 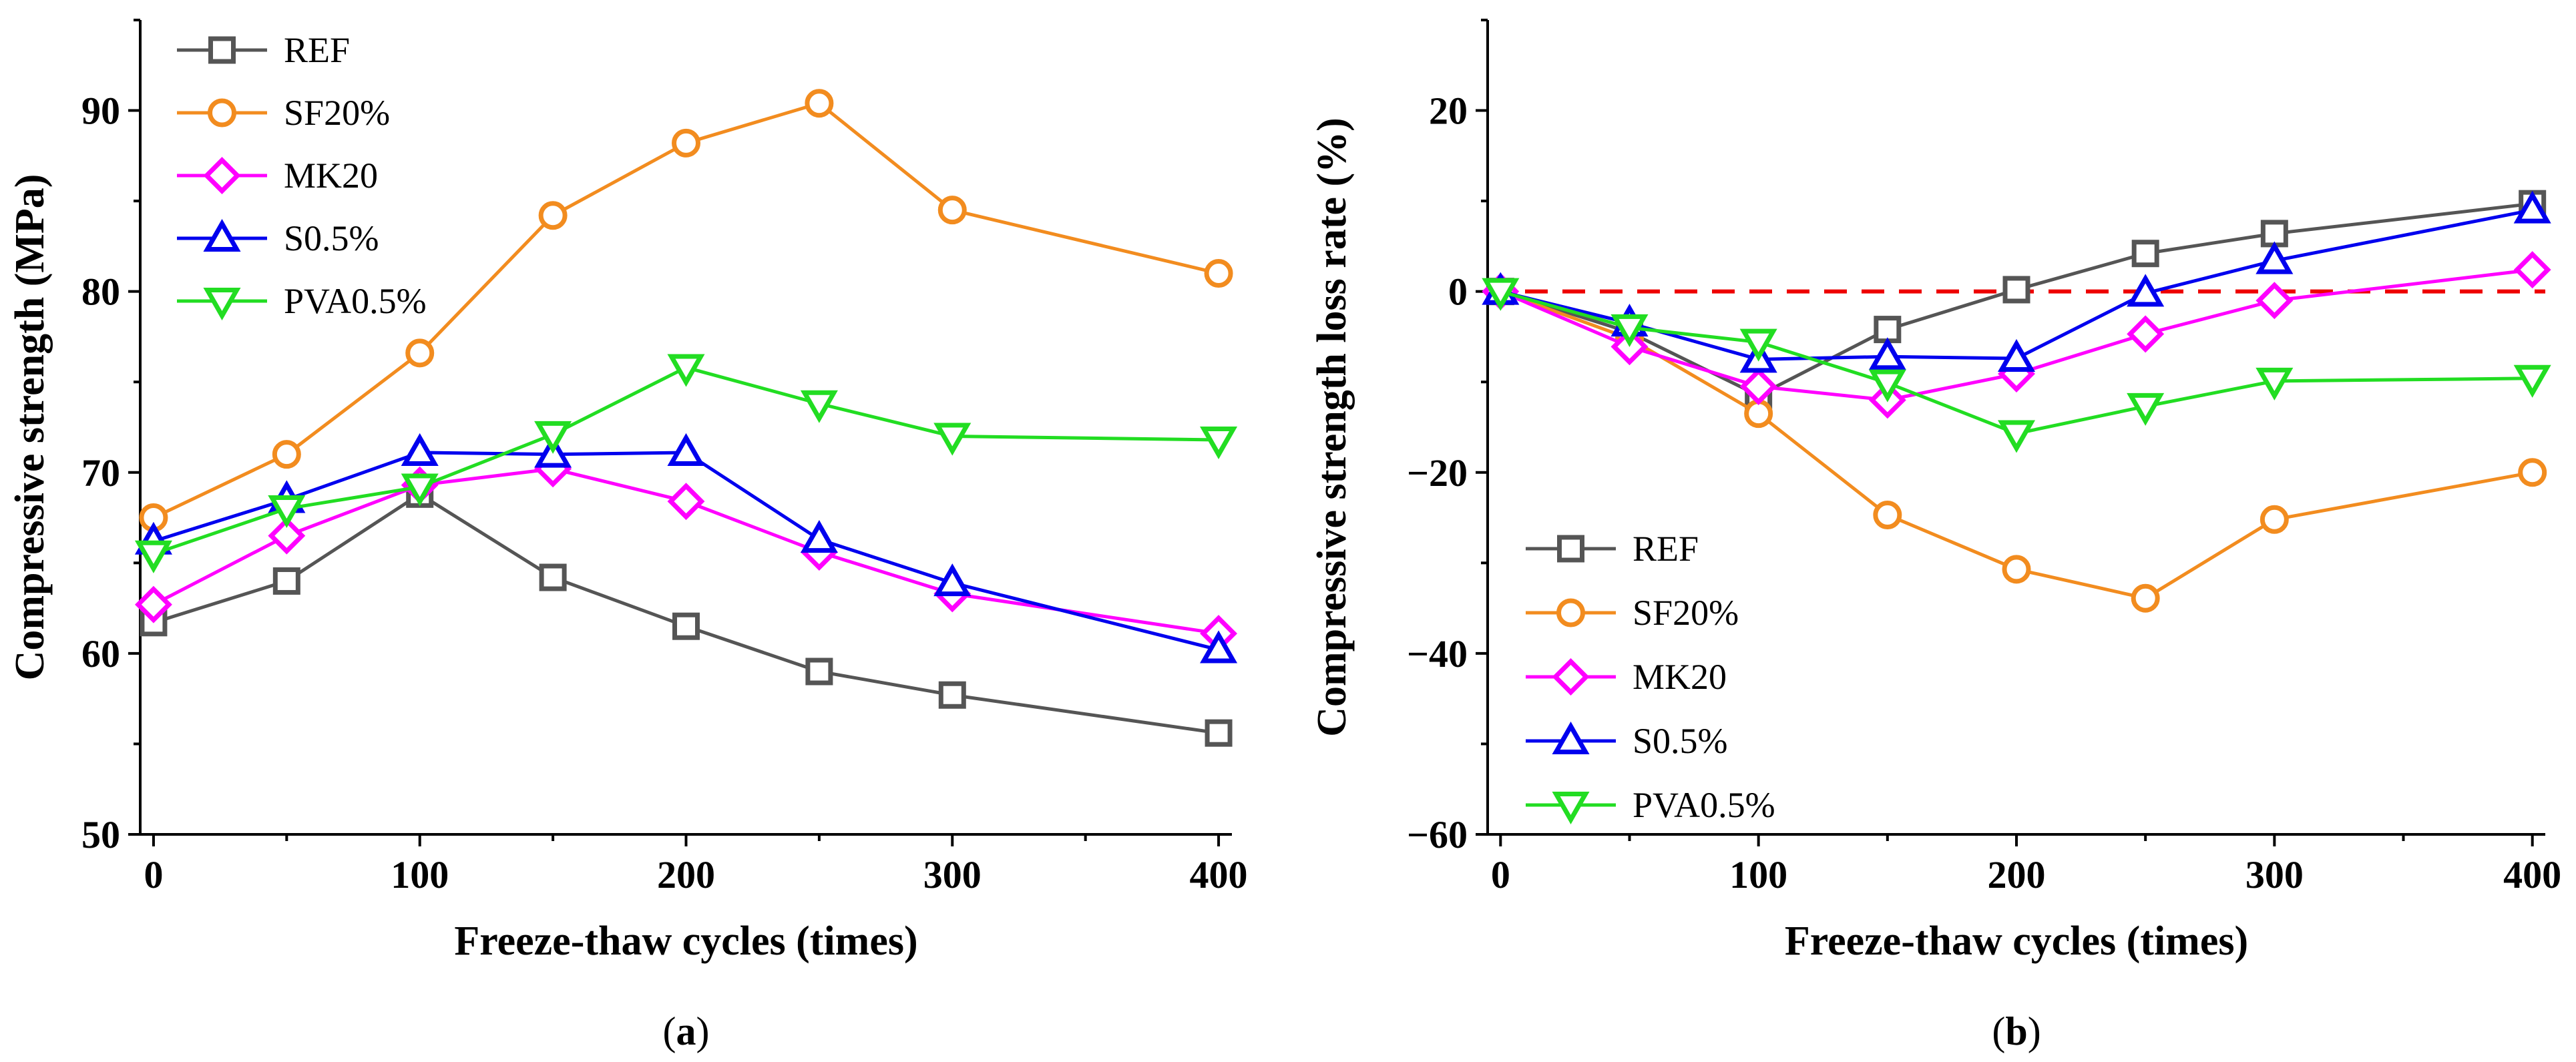 I want to click on panel-label-close: ), so click(x=703, y=1031).